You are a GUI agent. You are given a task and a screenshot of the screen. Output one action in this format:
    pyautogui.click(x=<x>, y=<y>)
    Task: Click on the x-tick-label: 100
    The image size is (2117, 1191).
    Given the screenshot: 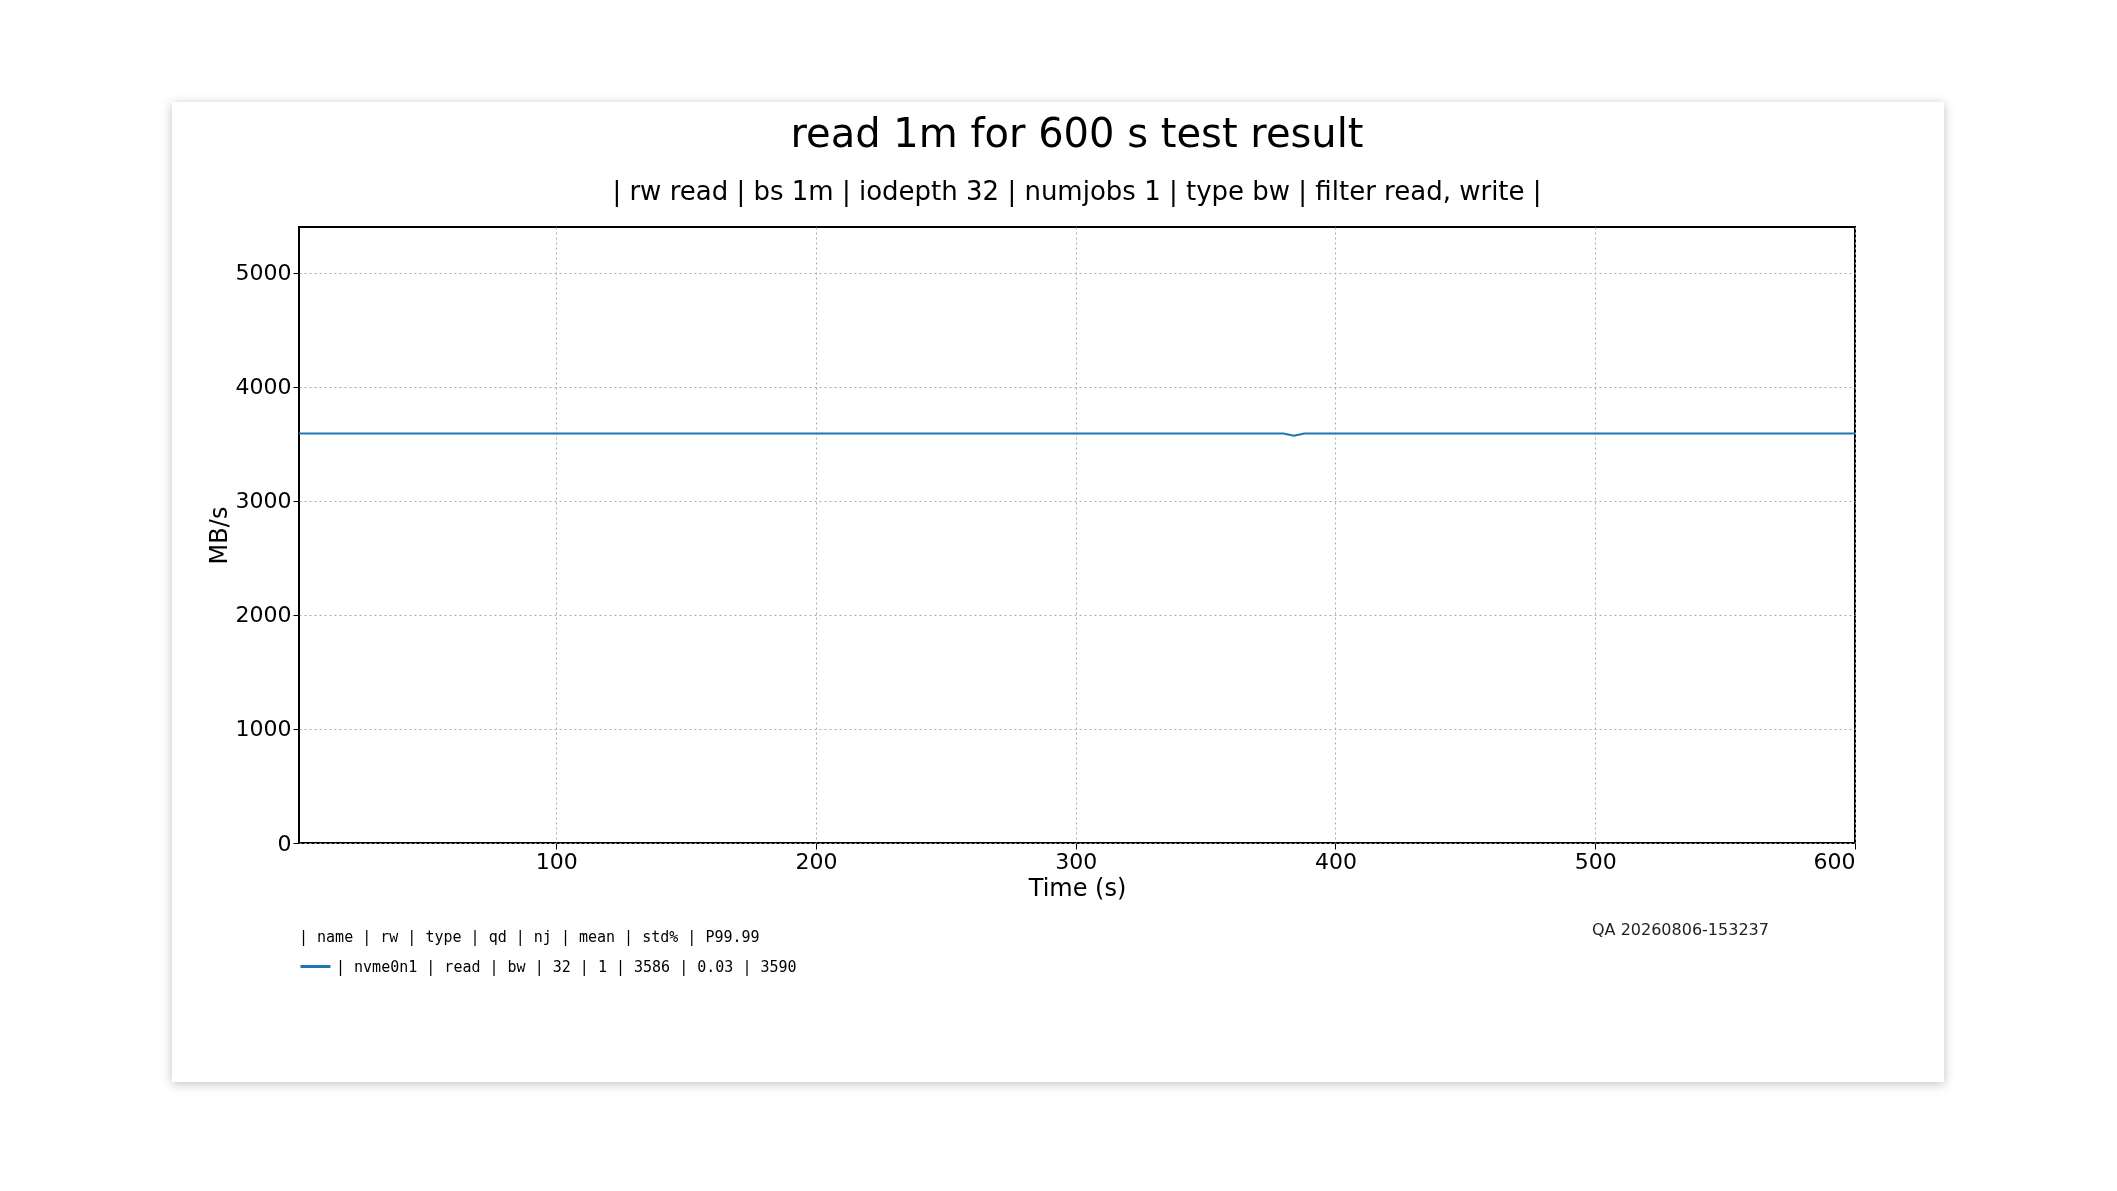 What is the action you would take?
    pyautogui.click(x=556, y=861)
    